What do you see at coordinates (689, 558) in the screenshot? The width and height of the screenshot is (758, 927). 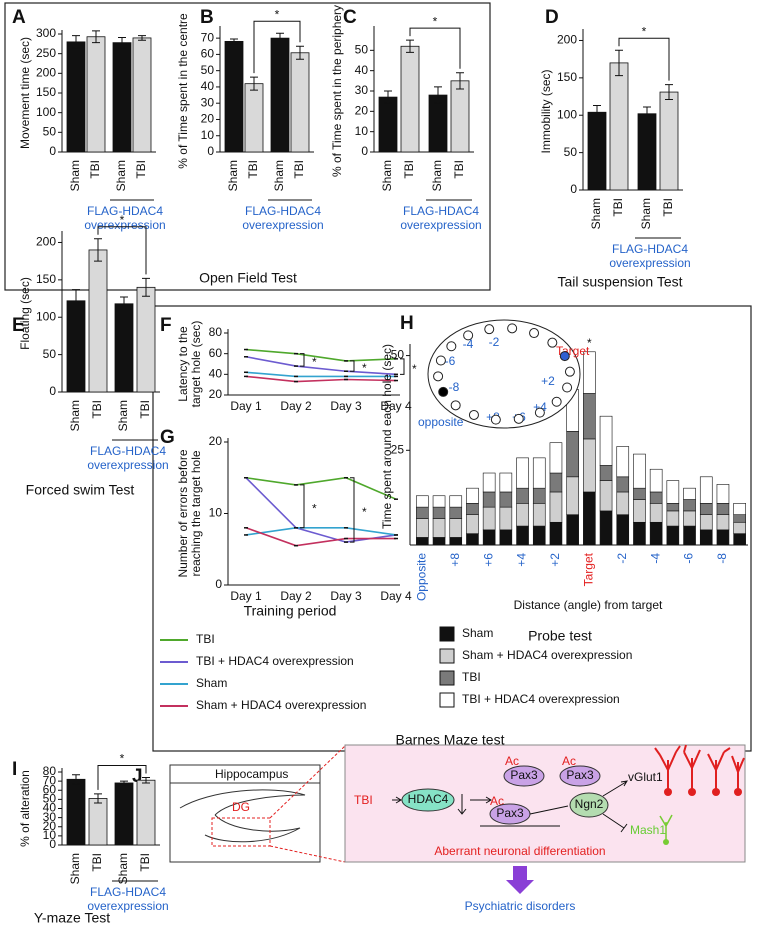 I see `x-tick-label: -6` at bounding box center [689, 558].